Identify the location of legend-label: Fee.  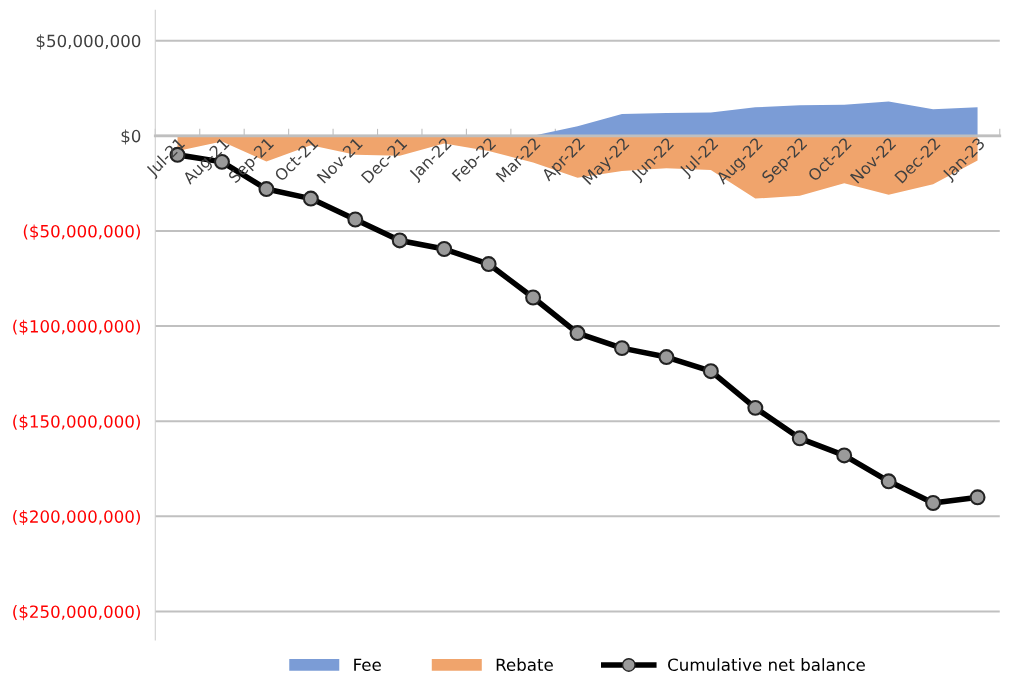
(367, 665).